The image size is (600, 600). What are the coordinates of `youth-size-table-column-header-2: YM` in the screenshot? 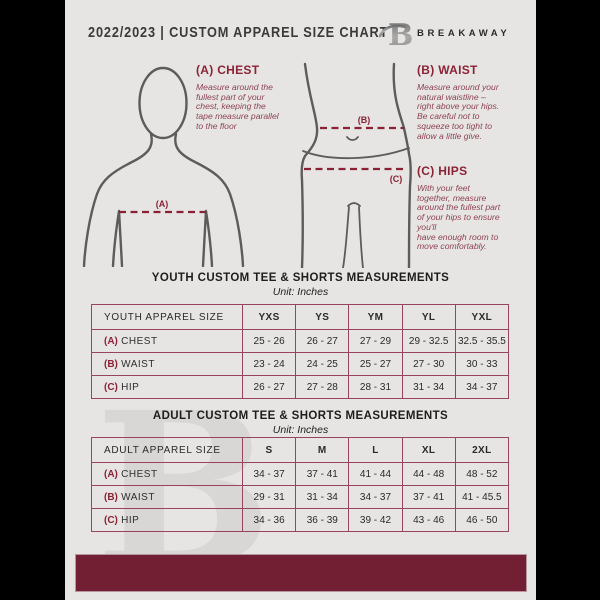 It's located at (375, 317).